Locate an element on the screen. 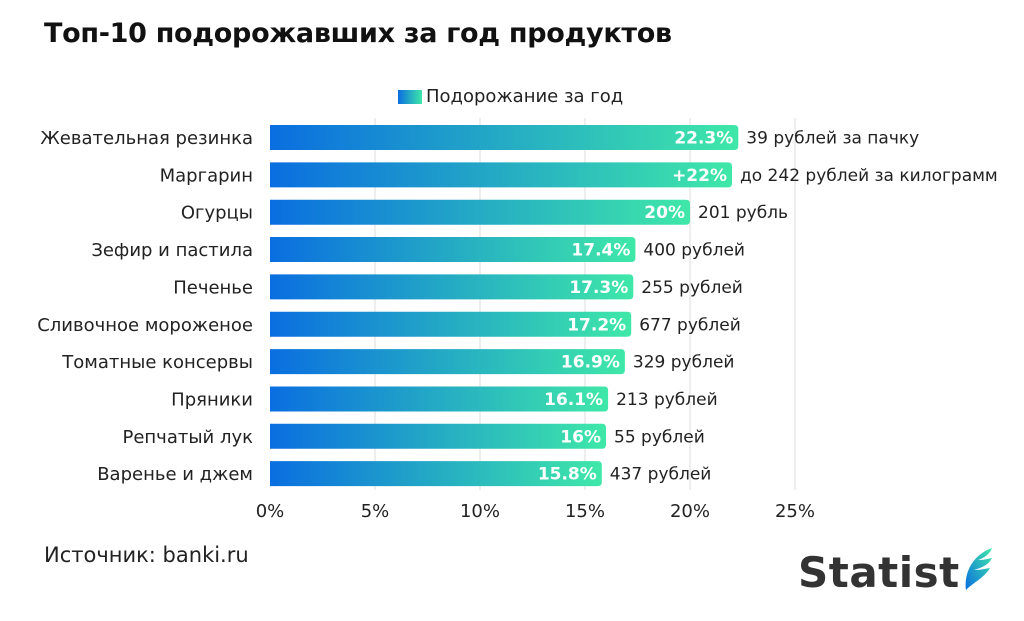  value-label: 15.8% is located at coordinates (567, 475).